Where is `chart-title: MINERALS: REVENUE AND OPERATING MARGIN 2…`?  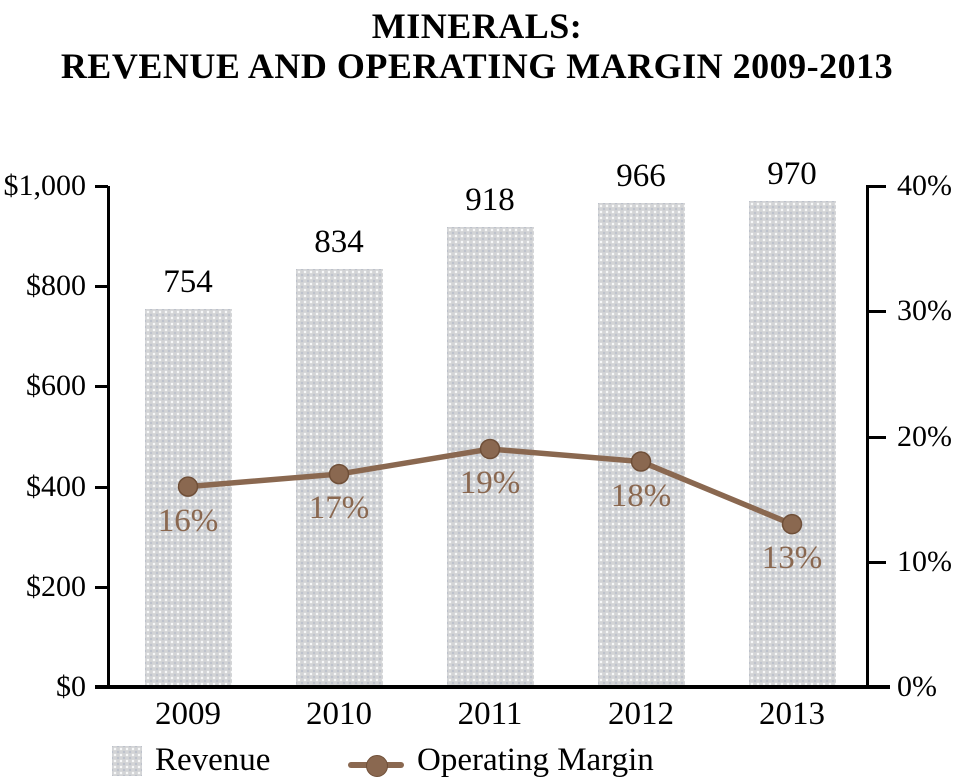 chart-title: MINERALS: REVENUE AND OPERATING MARGIN 2… is located at coordinates (477, 46).